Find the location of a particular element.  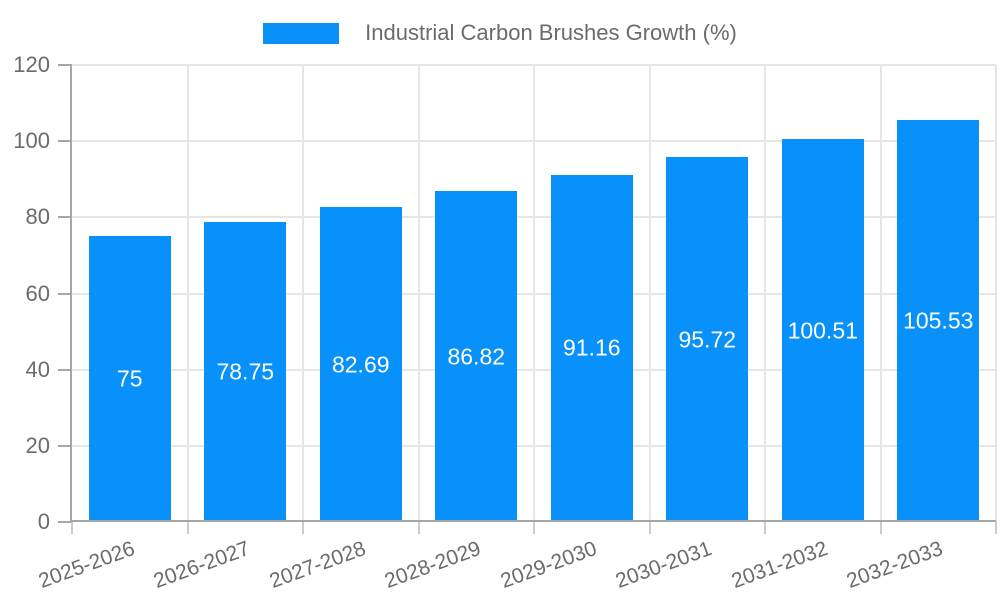

bar-value-label: 100.51 is located at coordinates (822, 330).